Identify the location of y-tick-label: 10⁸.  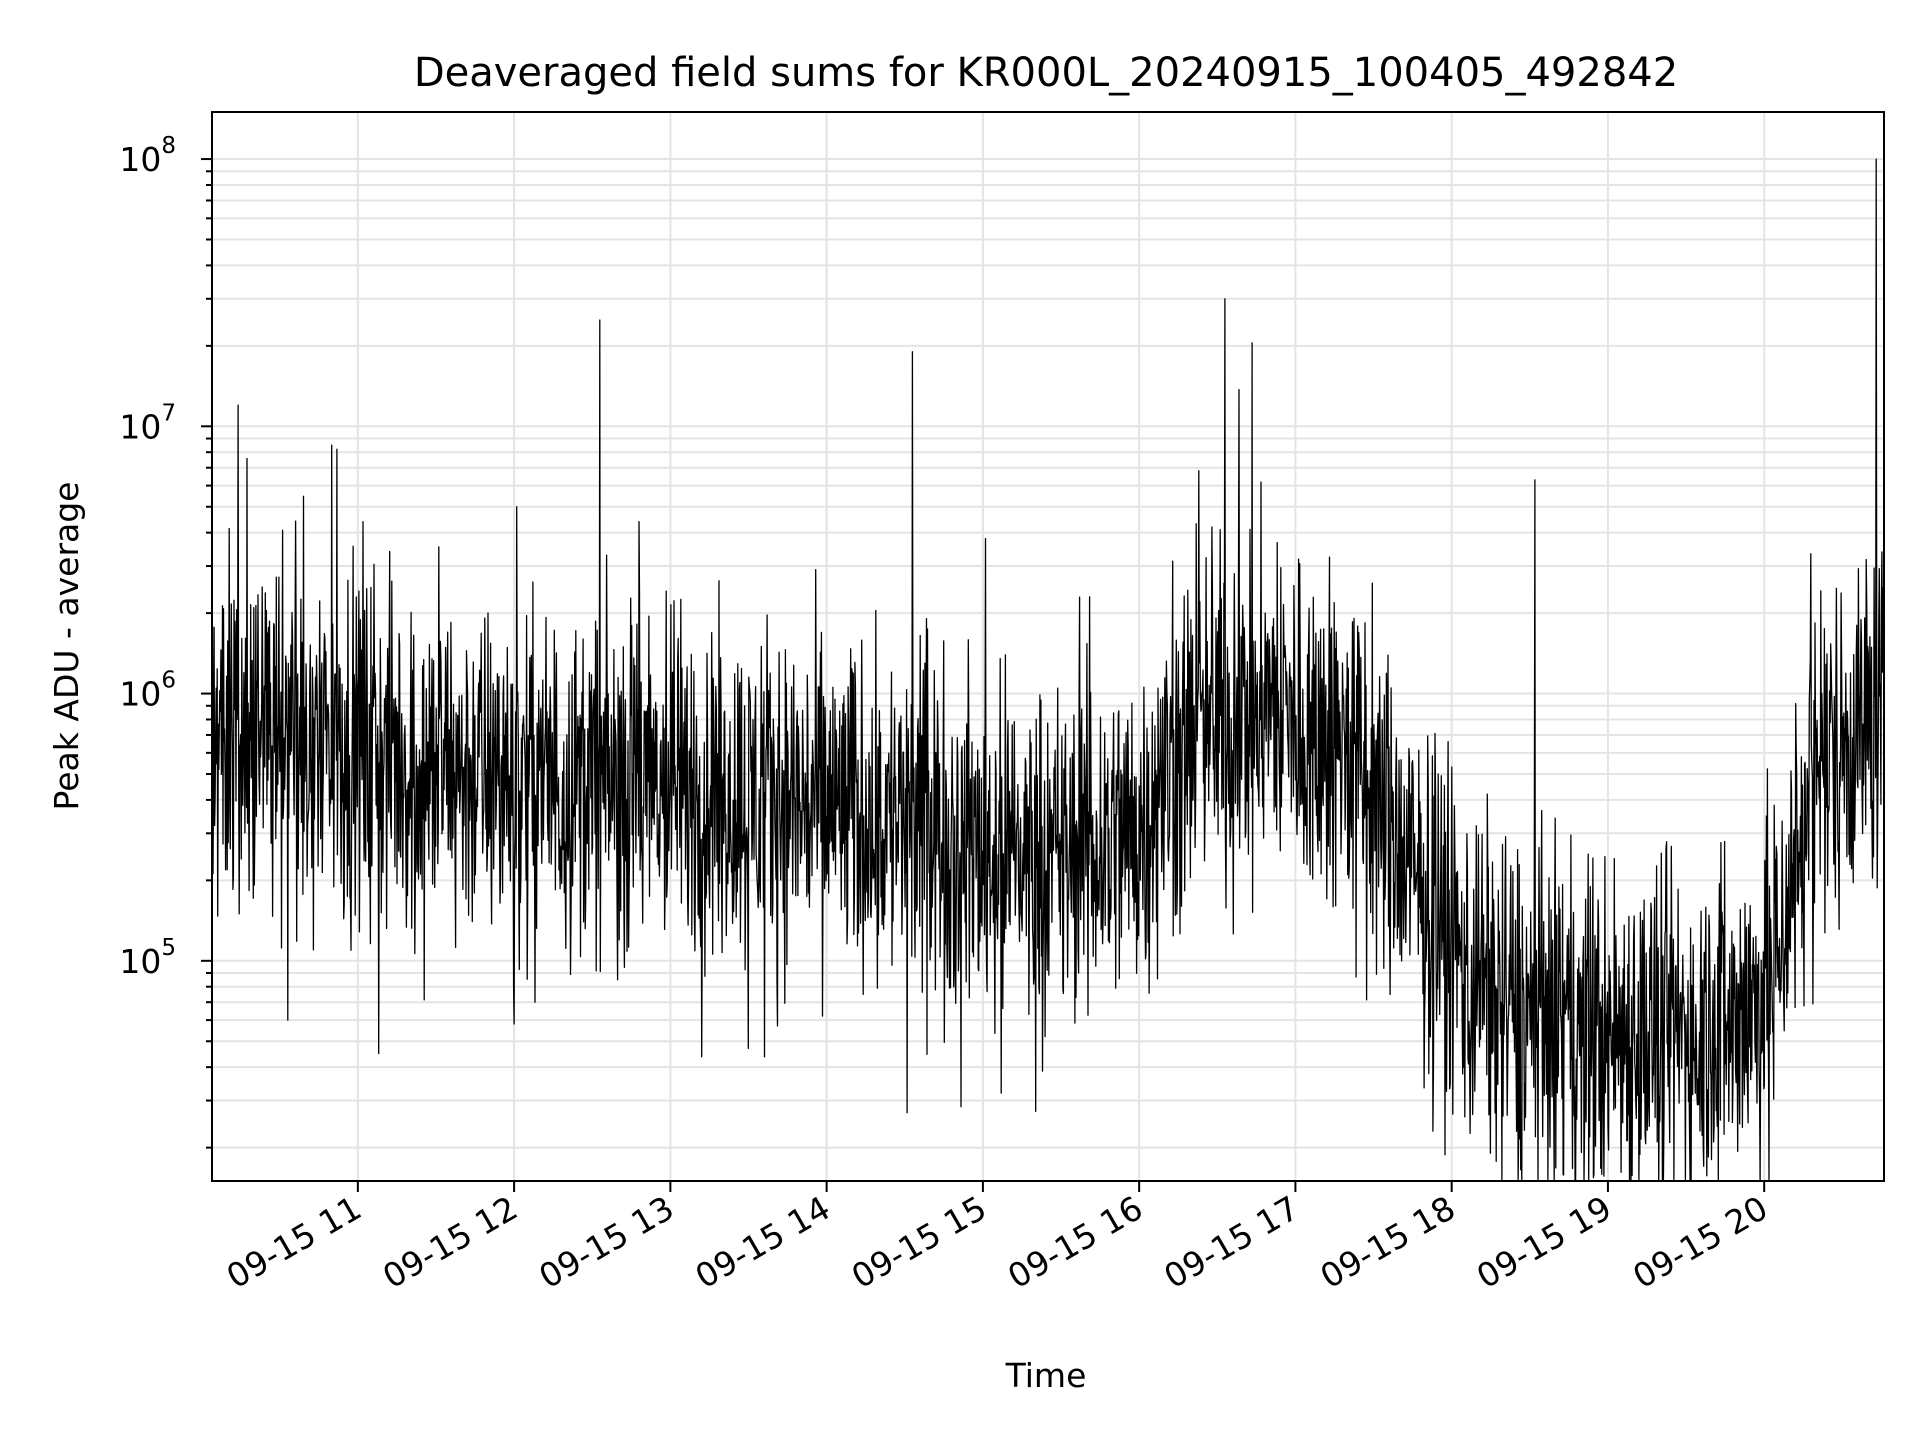
(147, 156).